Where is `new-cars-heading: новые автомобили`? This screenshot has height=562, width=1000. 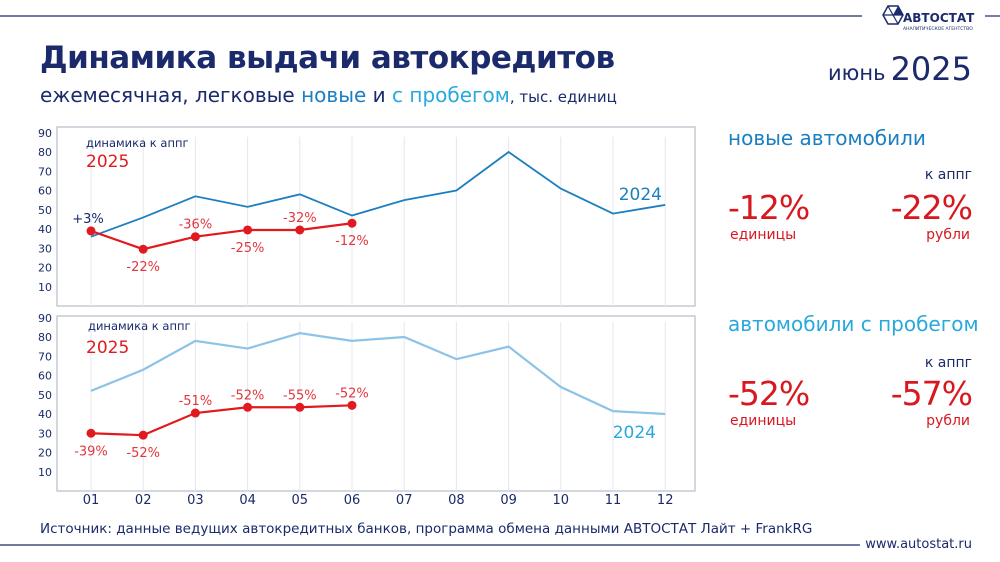 new-cars-heading: новые автомобили is located at coordinates (827, 138).